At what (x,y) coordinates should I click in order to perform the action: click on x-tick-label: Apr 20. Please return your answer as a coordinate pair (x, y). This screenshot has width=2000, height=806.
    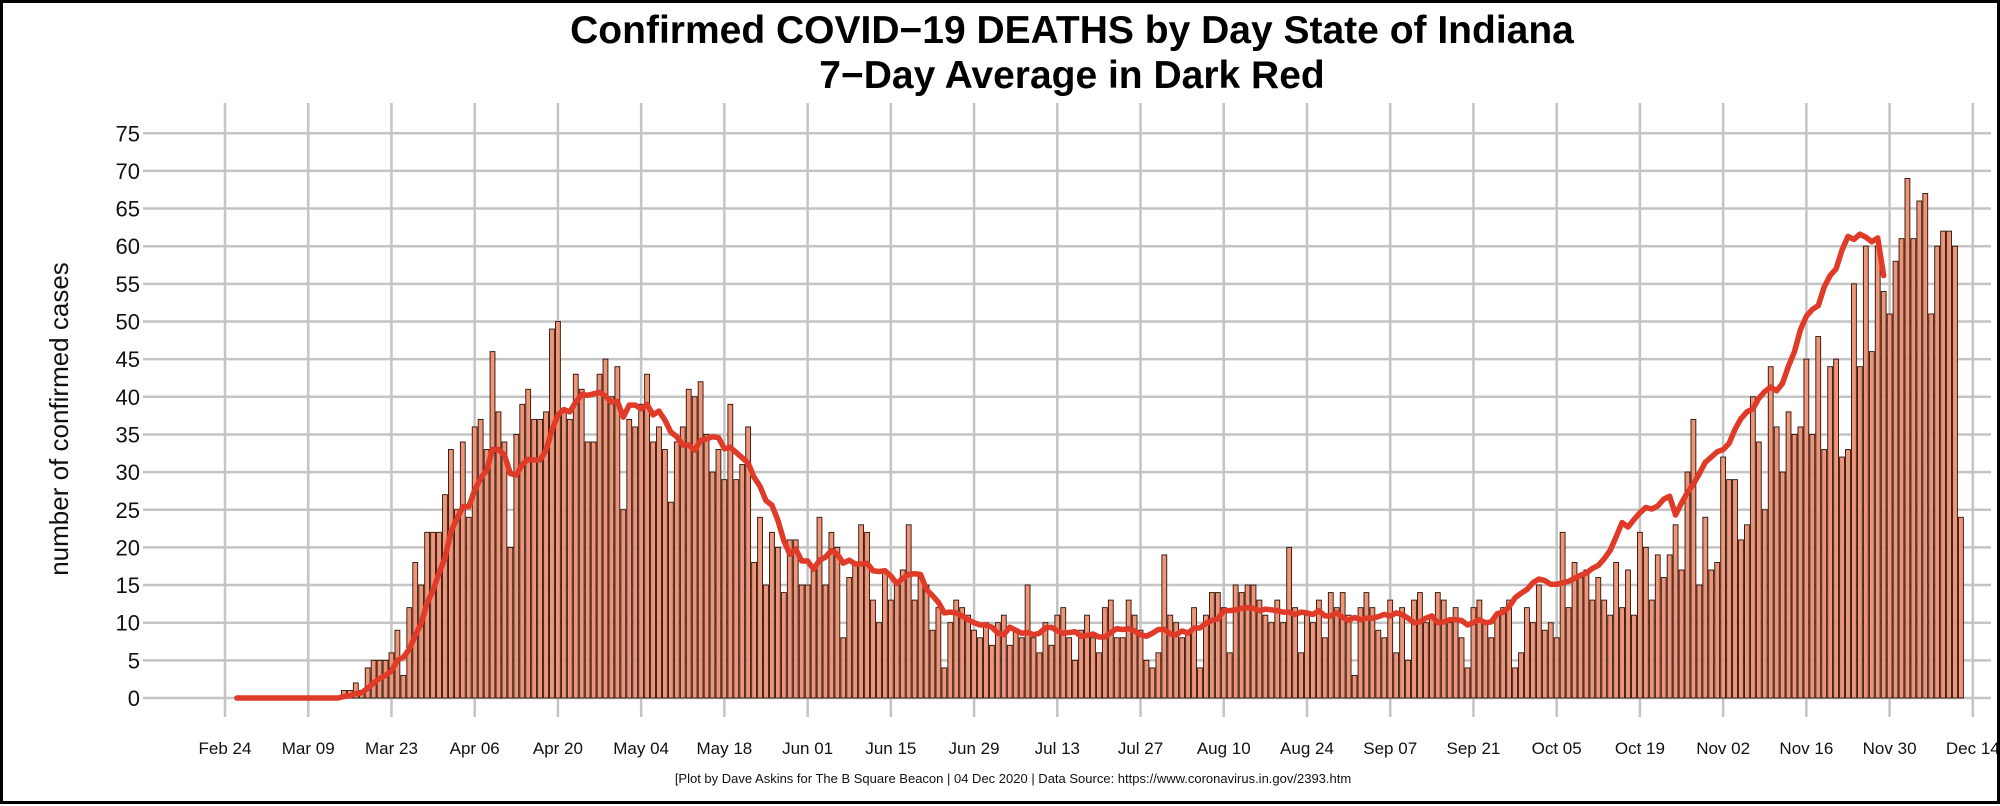
    Looking at the image, I should click on (558, 748).